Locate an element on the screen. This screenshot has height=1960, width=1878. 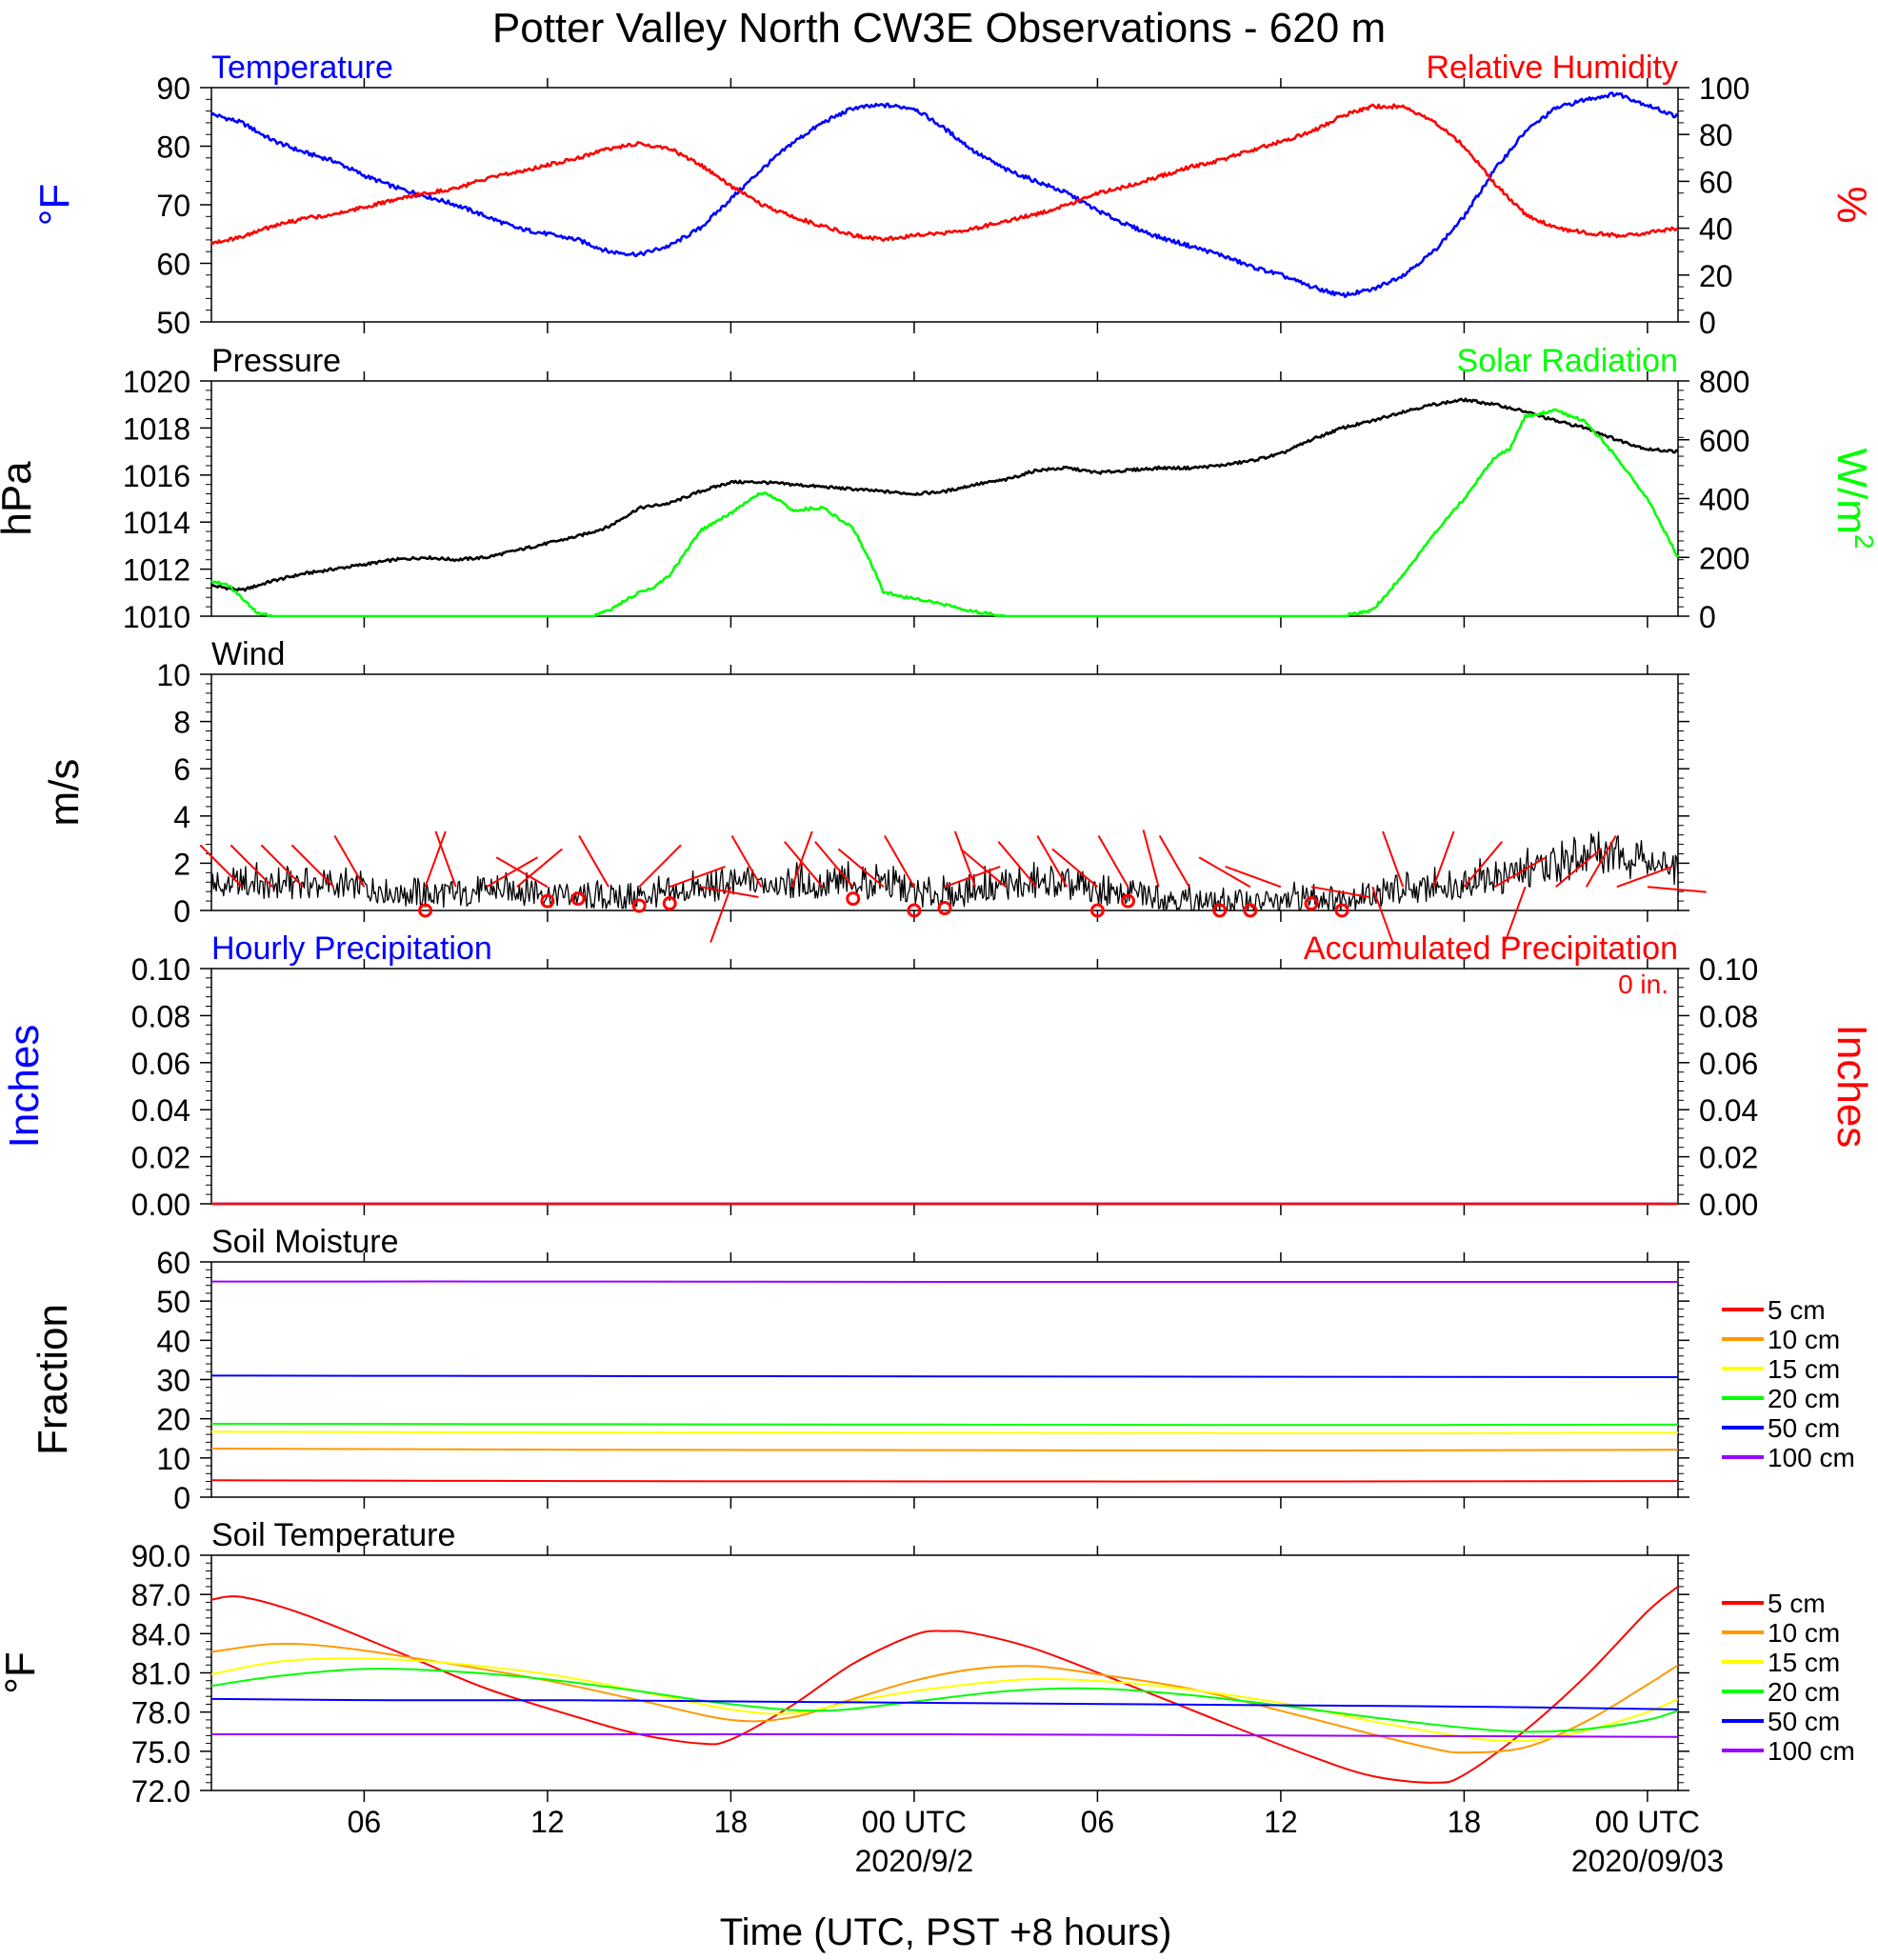
y-tick-label-left: 0.08 is located at coordinates (160, 1016).